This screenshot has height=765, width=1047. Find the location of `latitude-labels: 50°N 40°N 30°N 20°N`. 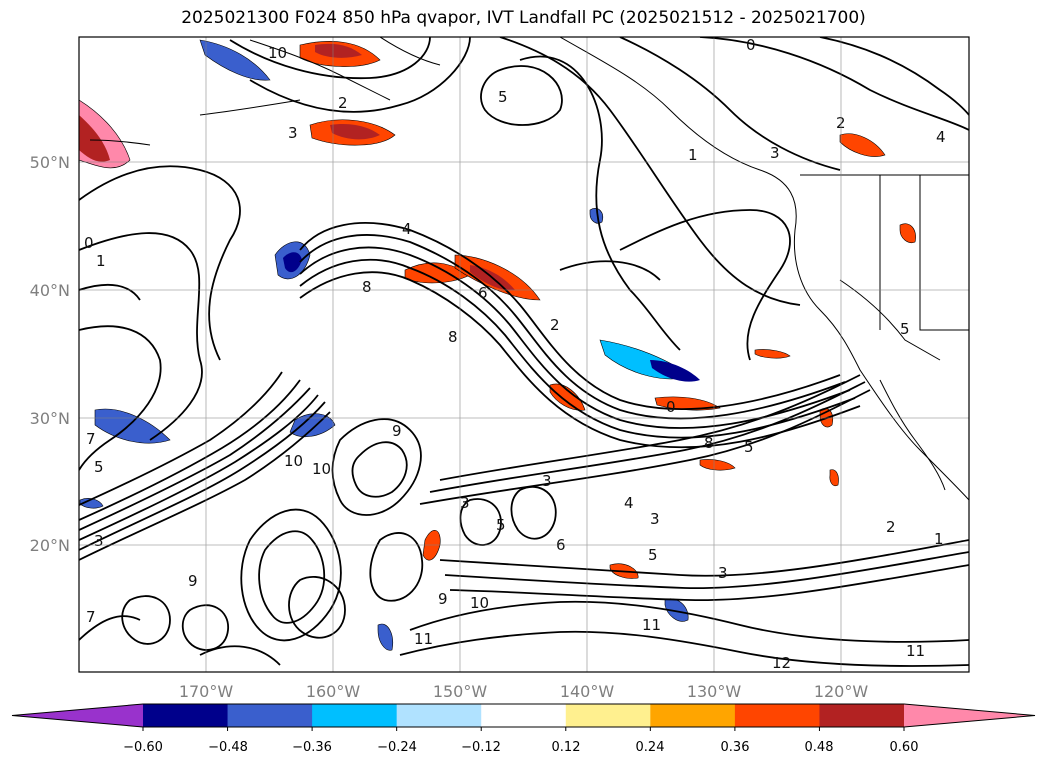

latitude-labels: 50°N 40°N 30°N 20°N is located at coordinates (50, 354).